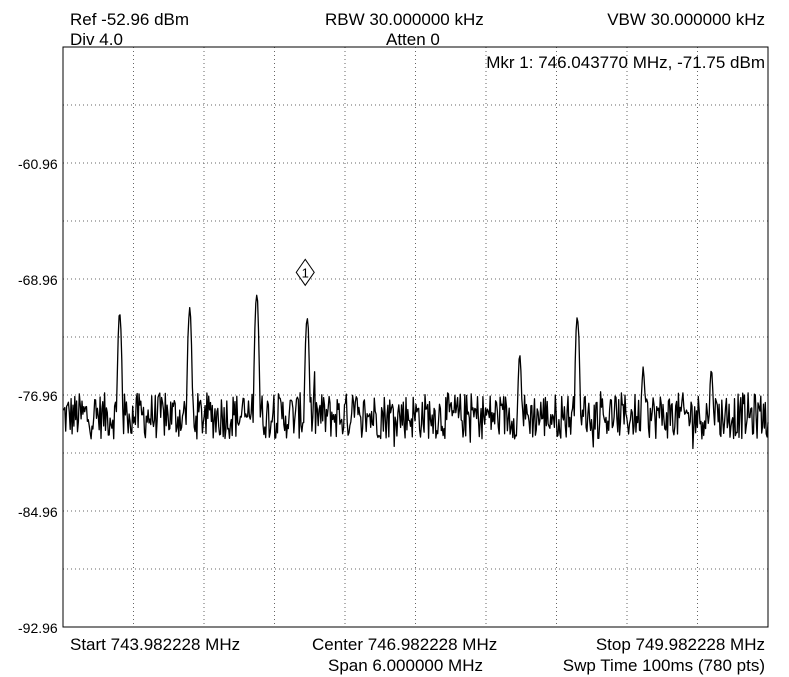  Describe the element at coordinates (413, 39) in the screenshot. I see `atten-setting: Atten 0` at that location.